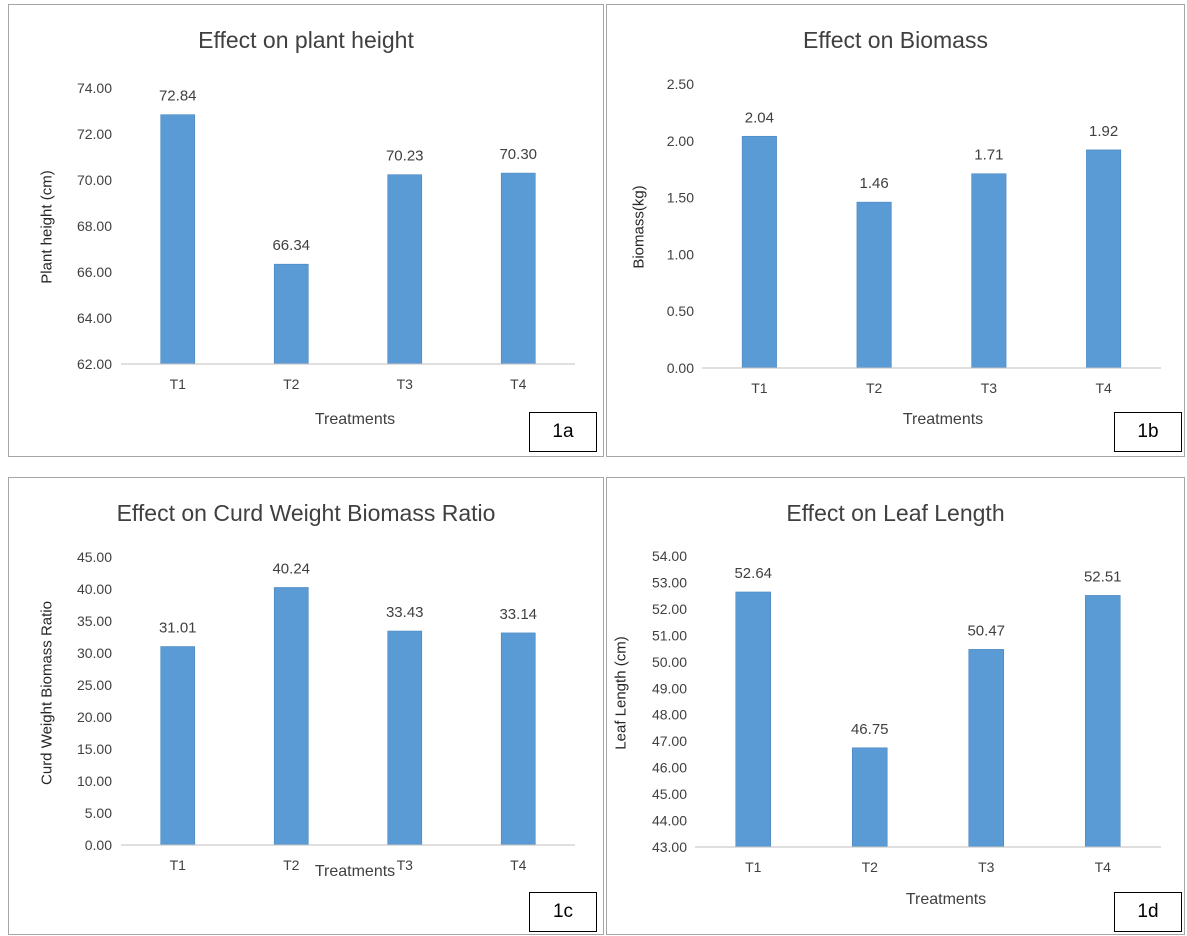 This screenshot has width=1187, height=936. I want to click on y-tick-label: 44.00, so click(669, 821).